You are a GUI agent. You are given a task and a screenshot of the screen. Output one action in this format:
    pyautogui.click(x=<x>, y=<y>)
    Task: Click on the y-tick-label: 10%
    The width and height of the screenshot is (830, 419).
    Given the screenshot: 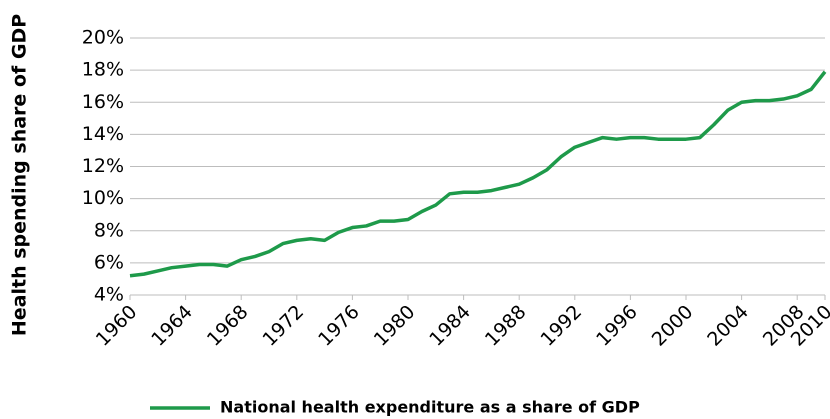 What is the action you would take?
    pyautogui.click(x=103, y=198)
    